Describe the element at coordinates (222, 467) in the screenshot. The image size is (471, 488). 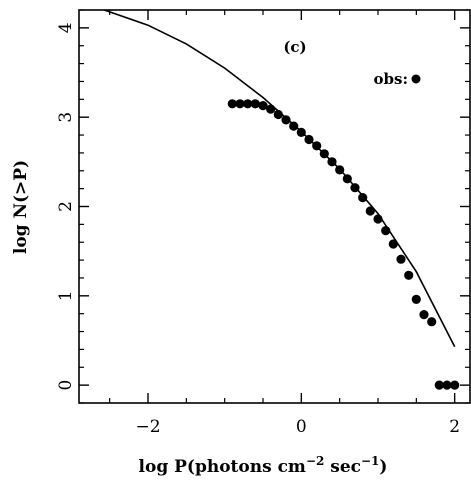
I see `x-axis-label-main: log P(photons cm` at that location.